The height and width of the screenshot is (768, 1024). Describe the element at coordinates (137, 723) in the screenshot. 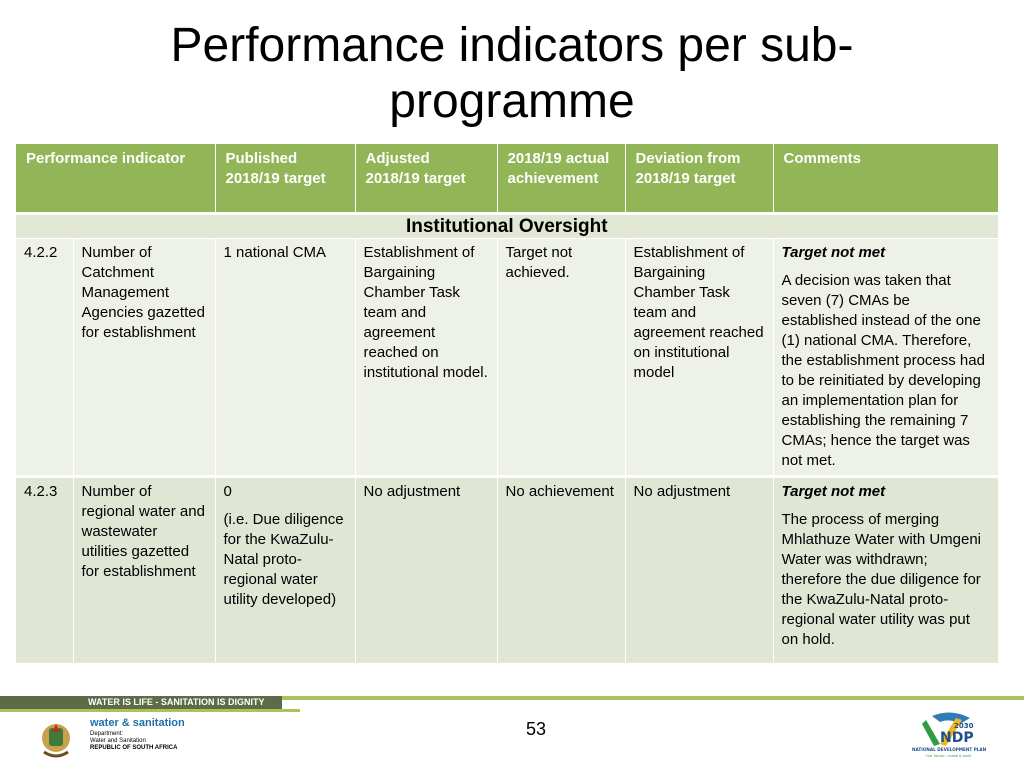

I see `department-brand: water & sanitation` at that location.